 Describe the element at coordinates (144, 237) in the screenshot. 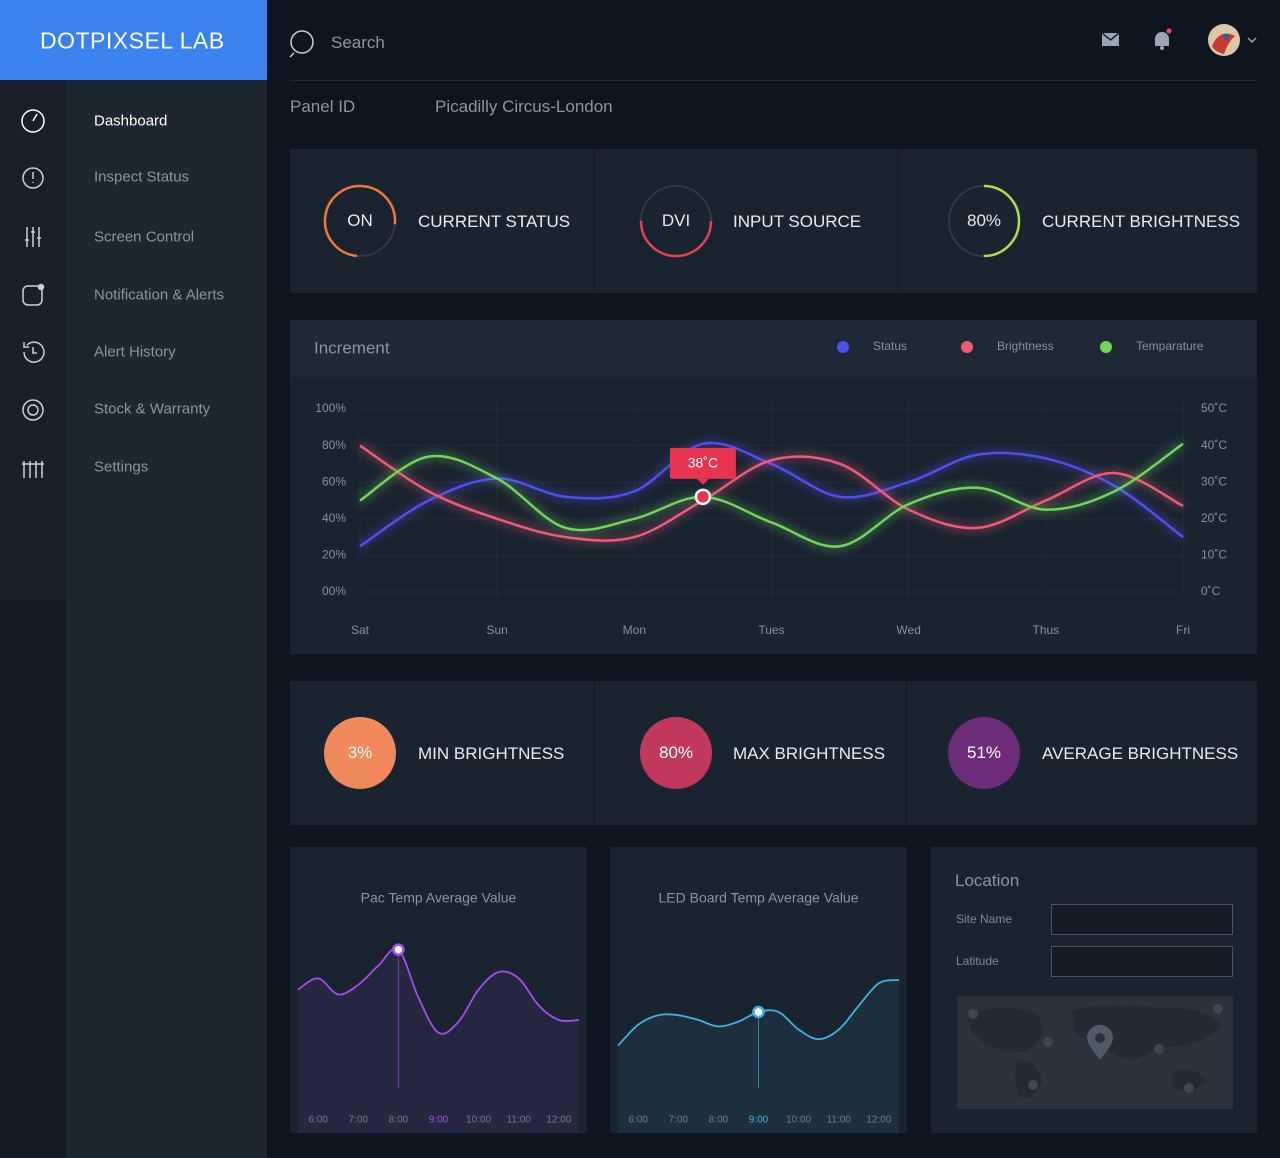

I see `nav-item: Screen Control` at that location.